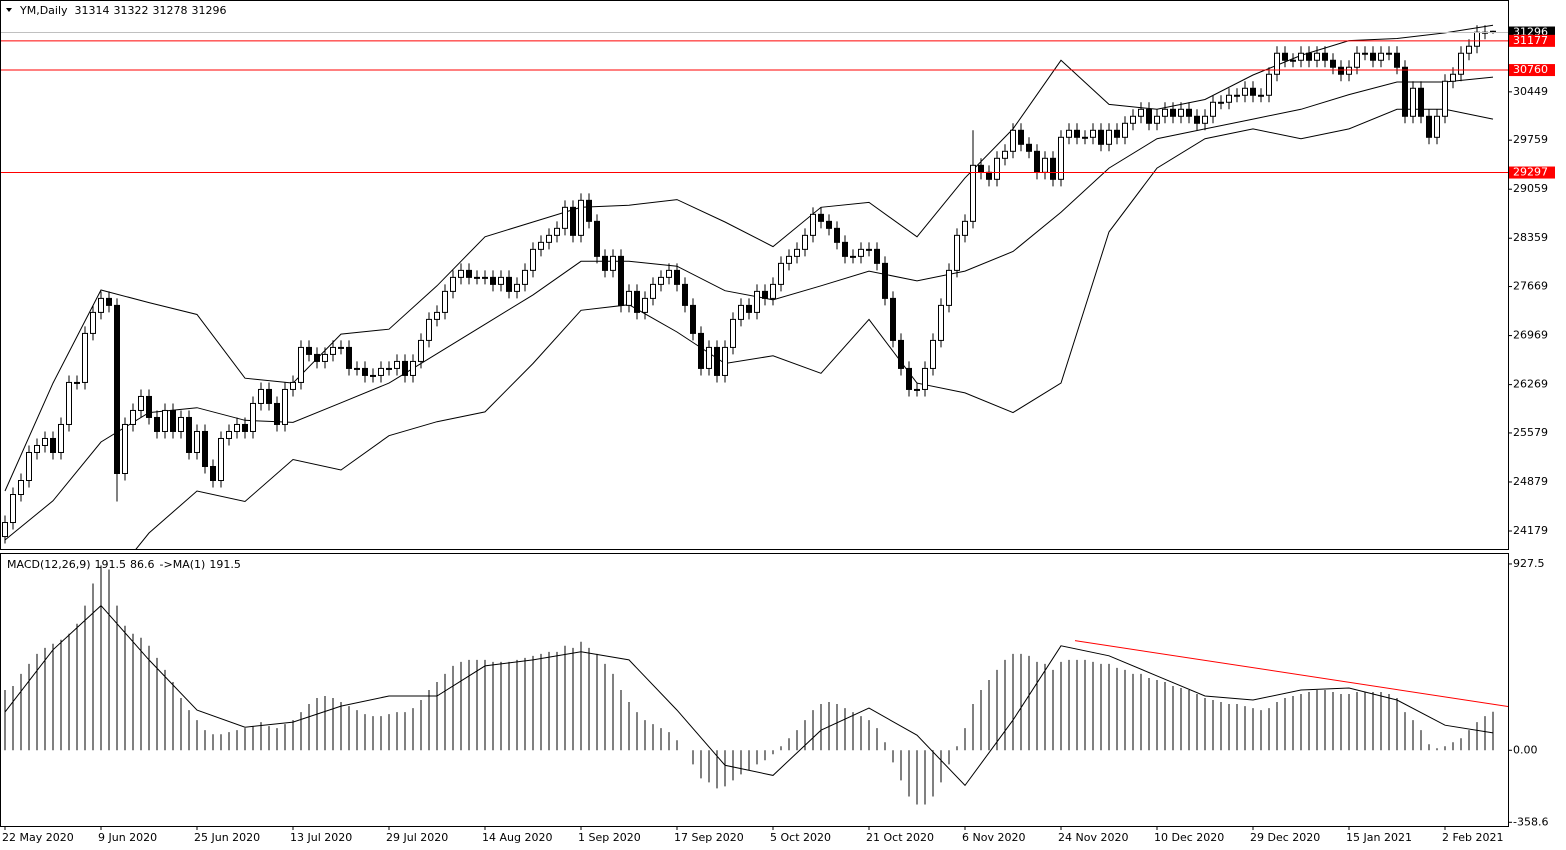 Image resolution: width=1566 pixels, height=850 pixels. Describe the element at coordinates (1285, 837) in the screenshot. I see `x-tick-label: 29 Dec 2020` at that location.